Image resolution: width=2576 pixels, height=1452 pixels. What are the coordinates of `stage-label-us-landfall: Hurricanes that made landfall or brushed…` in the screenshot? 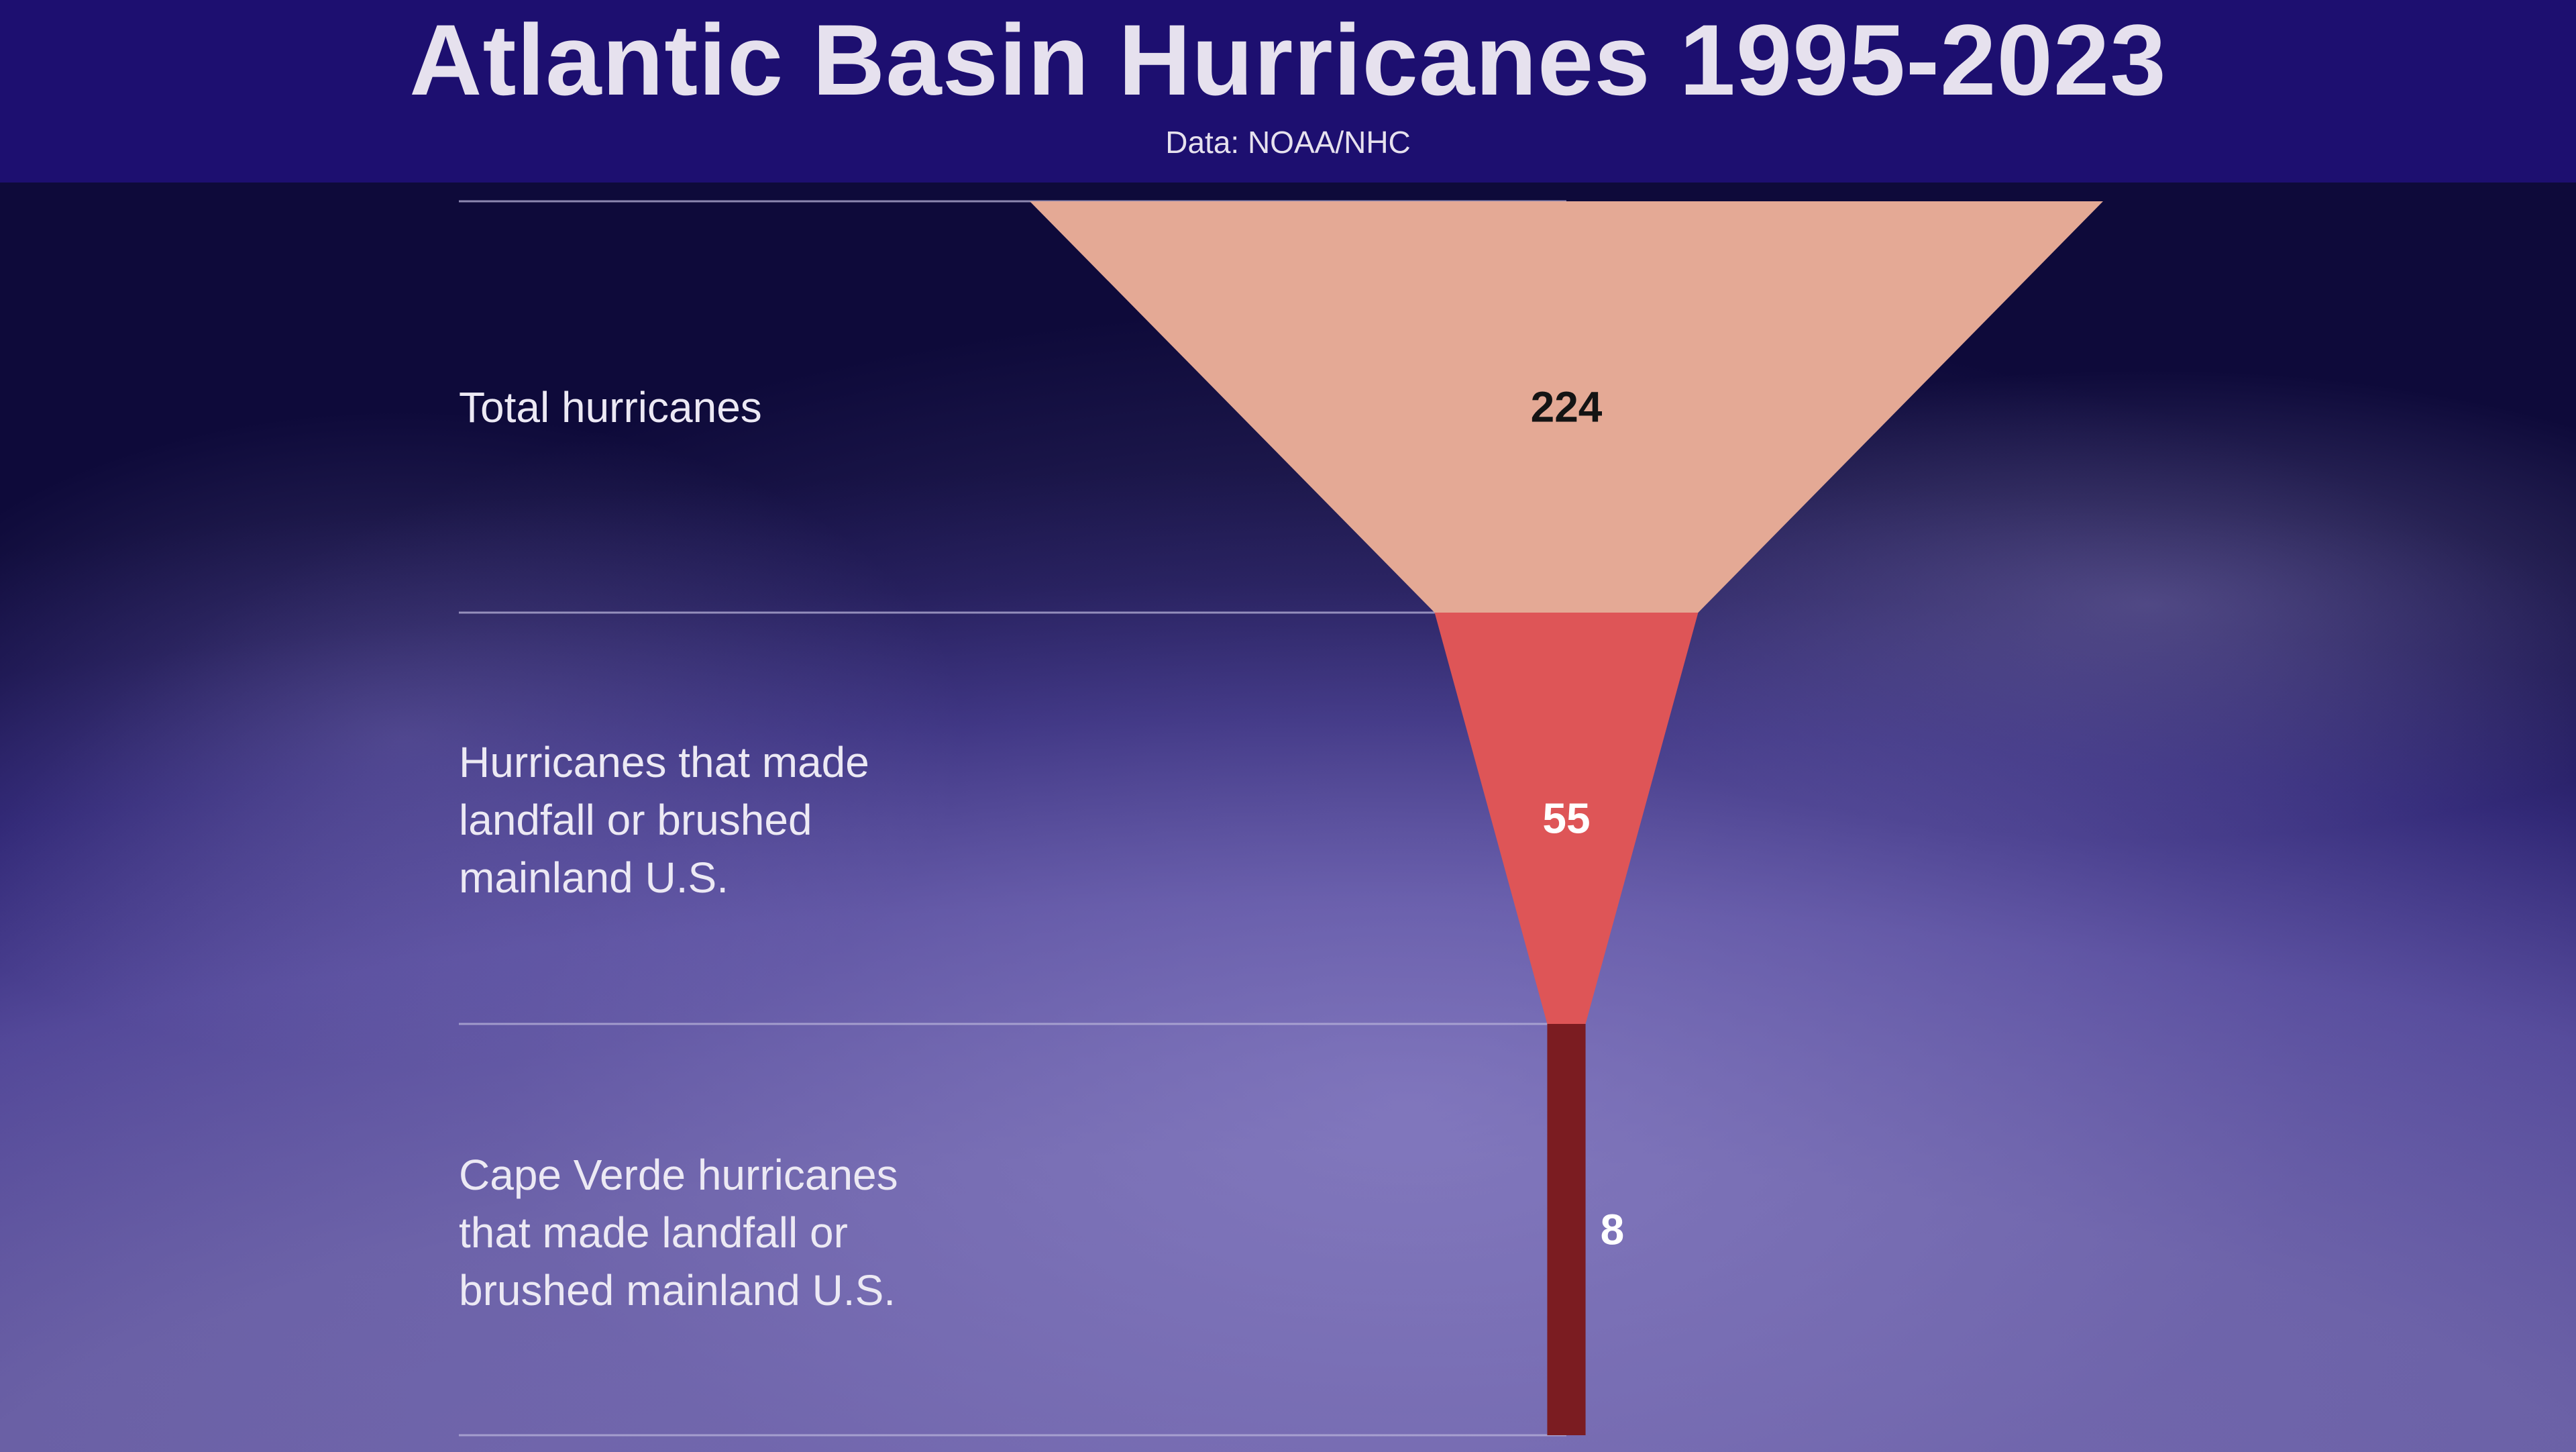 It's located at (664, 820).